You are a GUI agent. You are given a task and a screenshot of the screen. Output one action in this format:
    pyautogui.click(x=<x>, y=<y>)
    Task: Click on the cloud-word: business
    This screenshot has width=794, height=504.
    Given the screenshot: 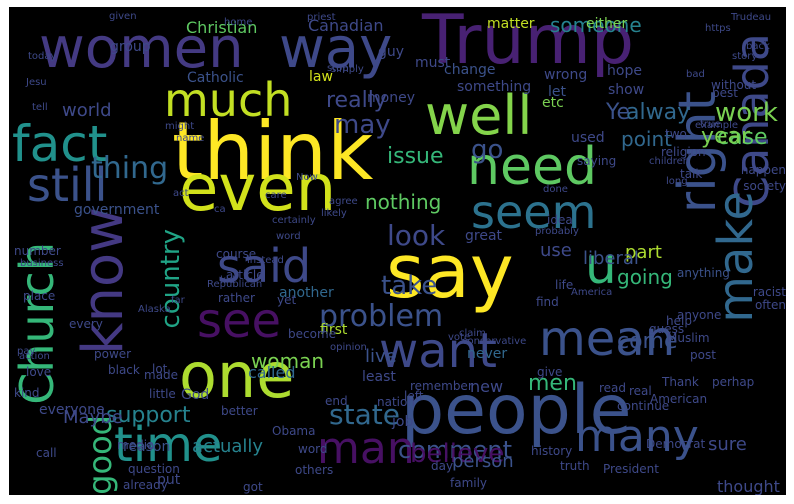 What is the action you would take?
    pyautogui.click(x=42, y=263)
    